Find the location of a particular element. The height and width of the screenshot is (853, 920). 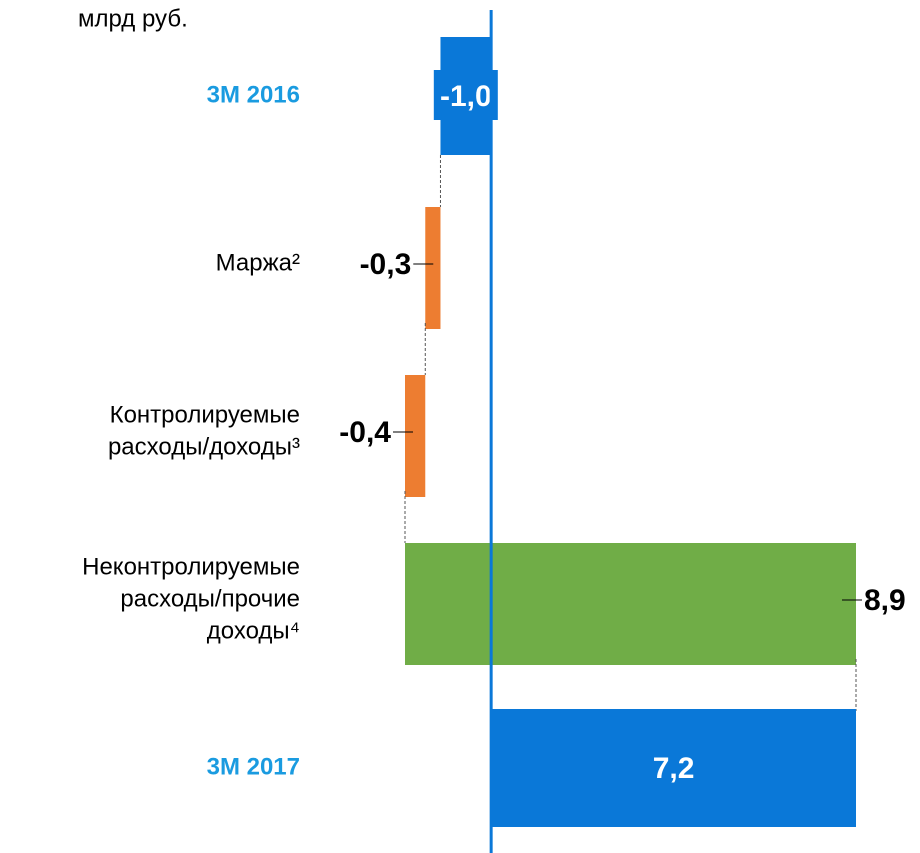

category-label: расходы/прочие is located at coordinates (210, 598).